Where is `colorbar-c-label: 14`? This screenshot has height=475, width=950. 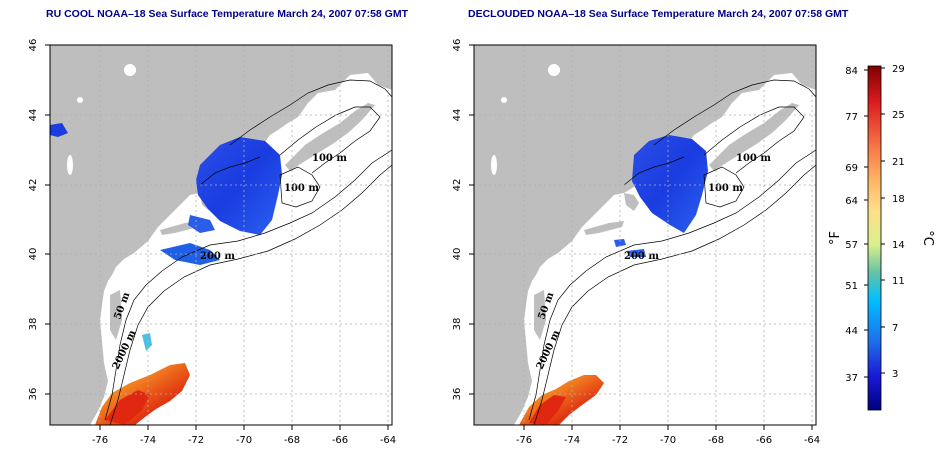 colorbar-c-label: 14 is located at coordinates (898, 245).